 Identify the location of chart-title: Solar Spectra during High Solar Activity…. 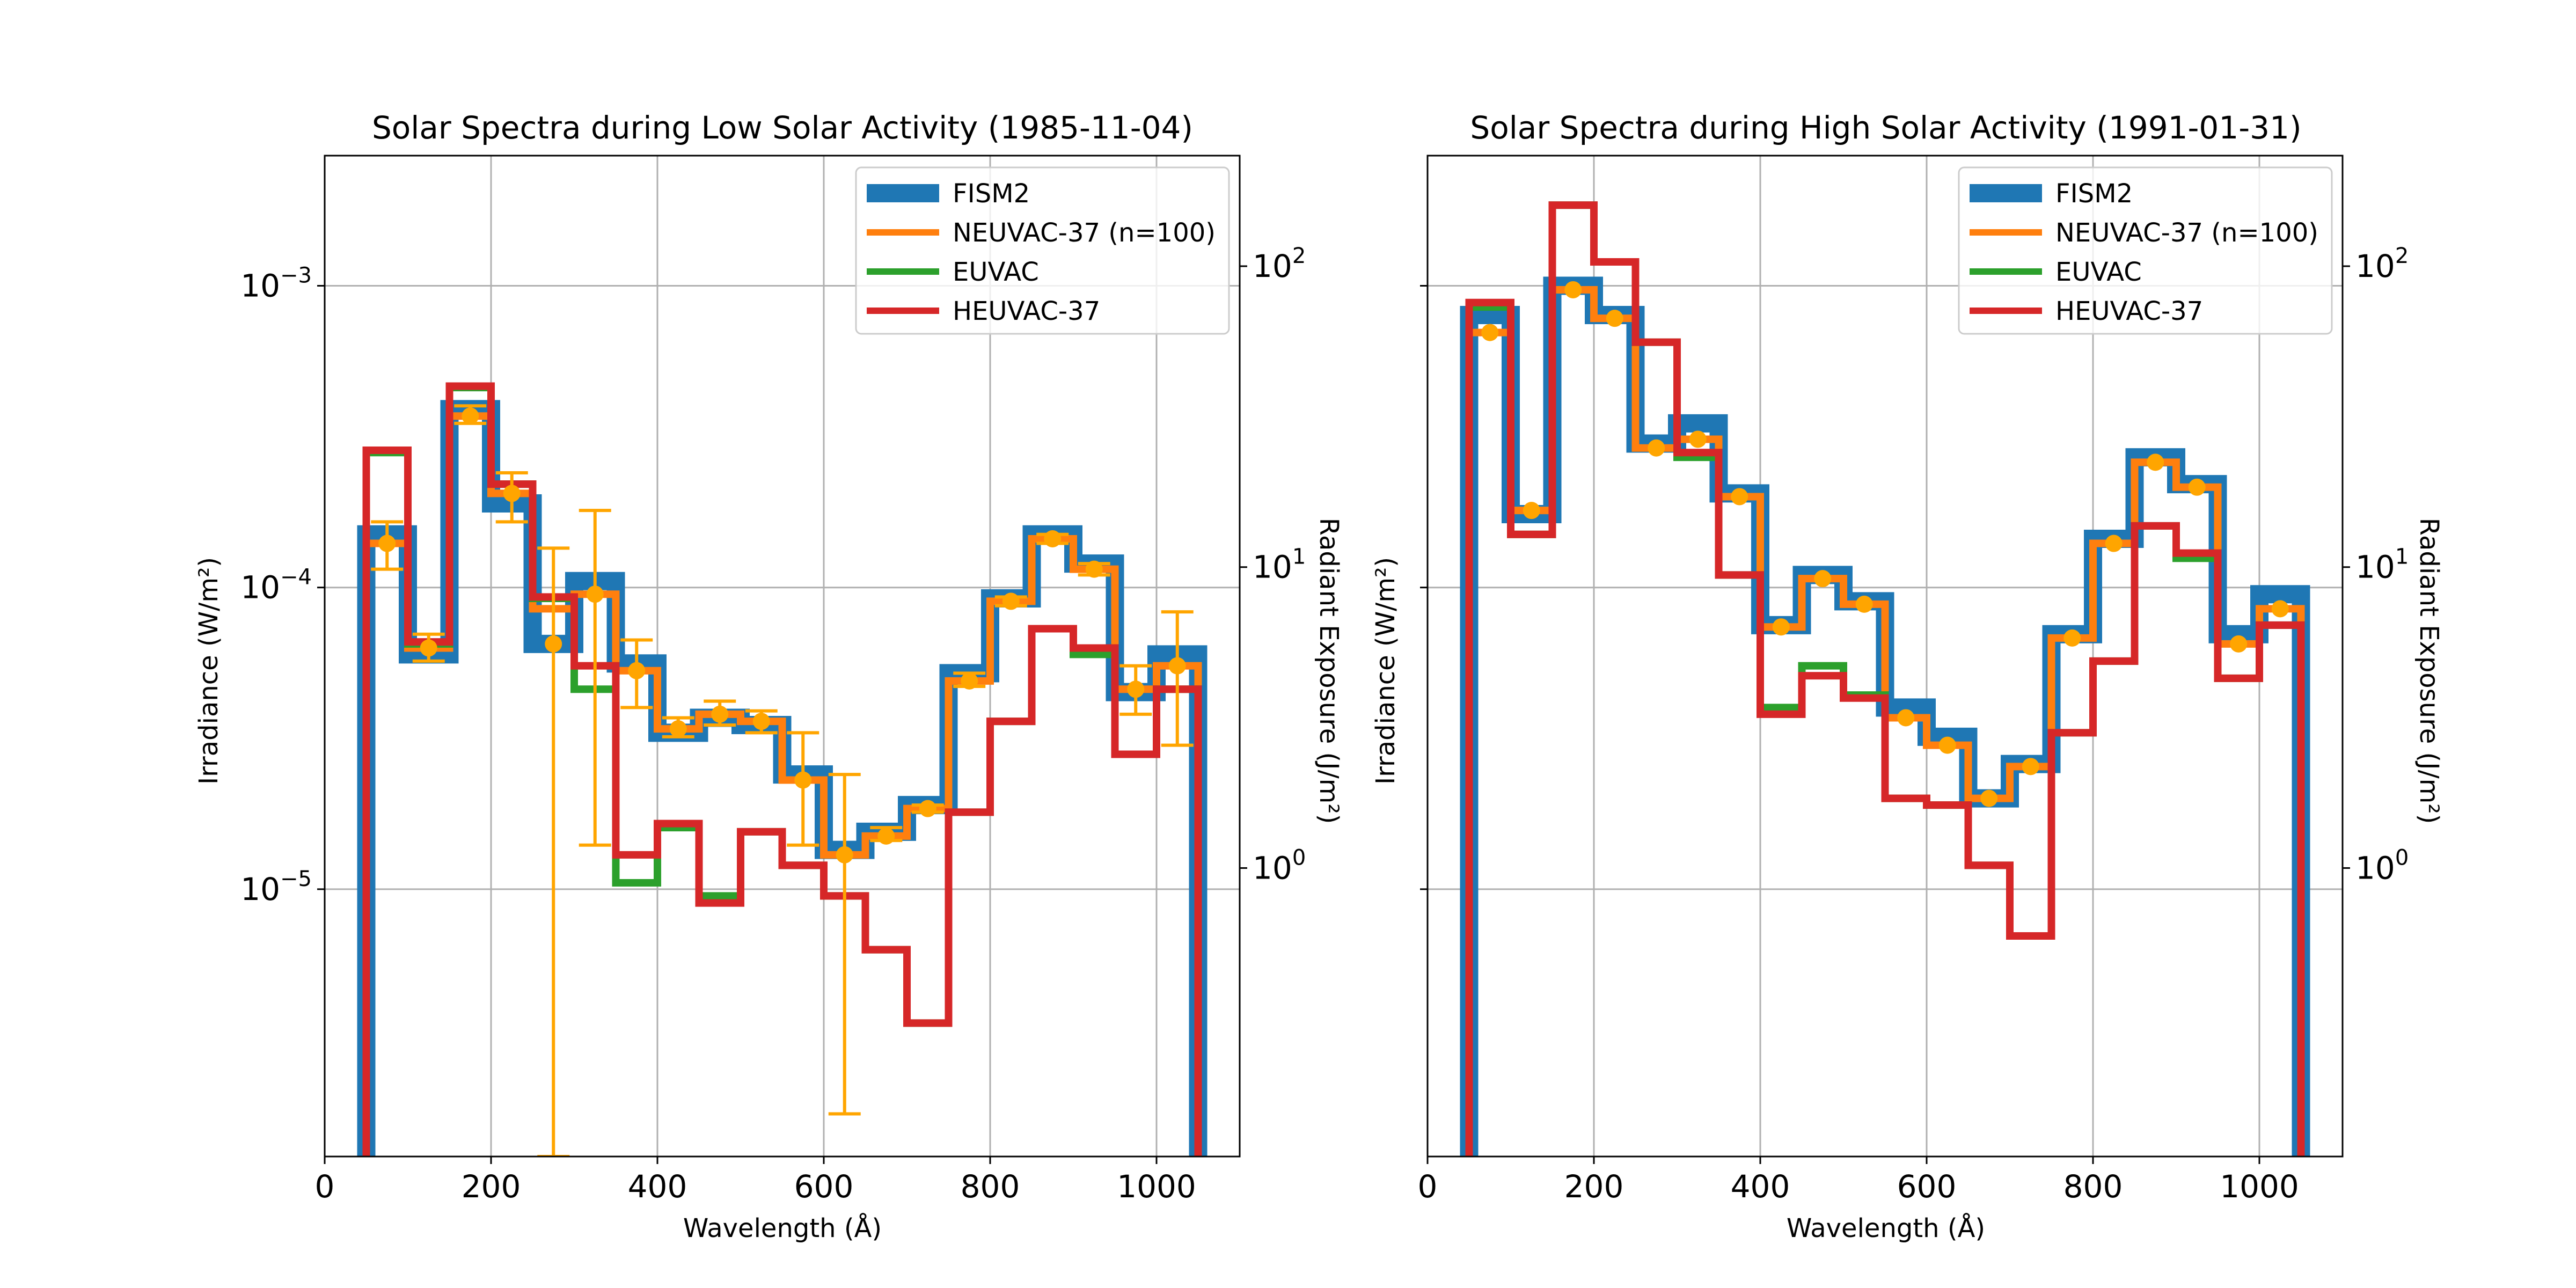
(1885, 127).